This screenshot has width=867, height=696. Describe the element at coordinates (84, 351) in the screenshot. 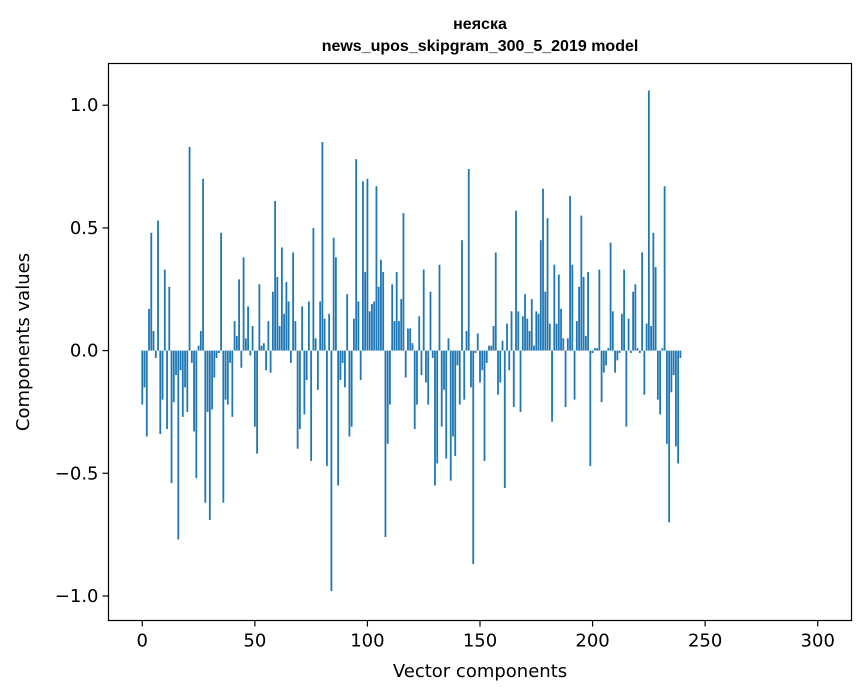

I see `y-tick-label: 0.0` at that location.